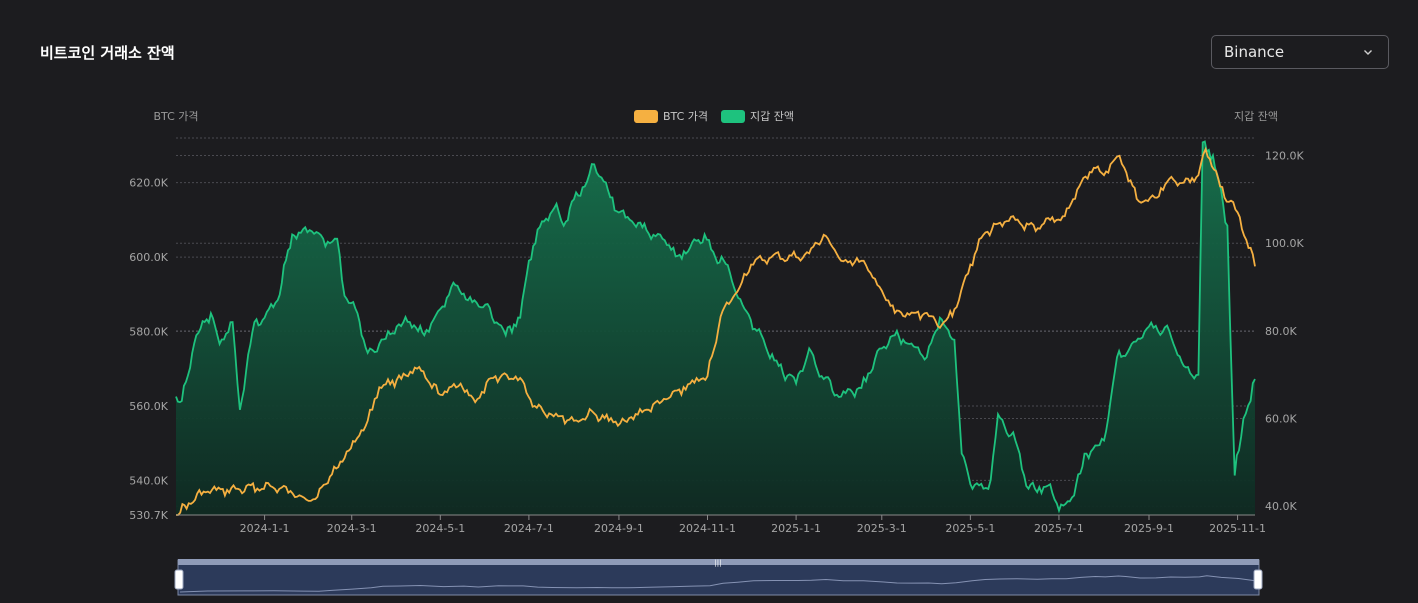 This screenshot has width=1418, height=603. Describe the element at coordinates (1256, 116) in the screenshot. I see `right-axis-label: 지갑 잔액` at that location.